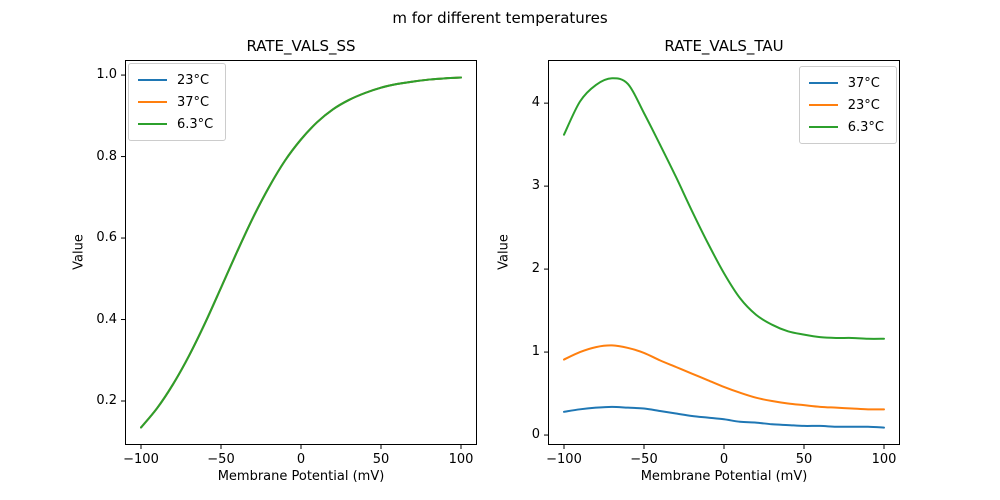  What do you see at coordinates (301, 476) in the screenshot?
I see `left-x-axis-label: Membrane Potential (mV)` at bounding box center [301, 476].